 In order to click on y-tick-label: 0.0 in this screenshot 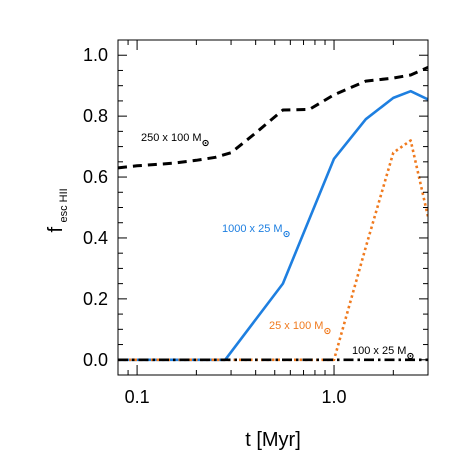, I will do `click(95, 360)`.